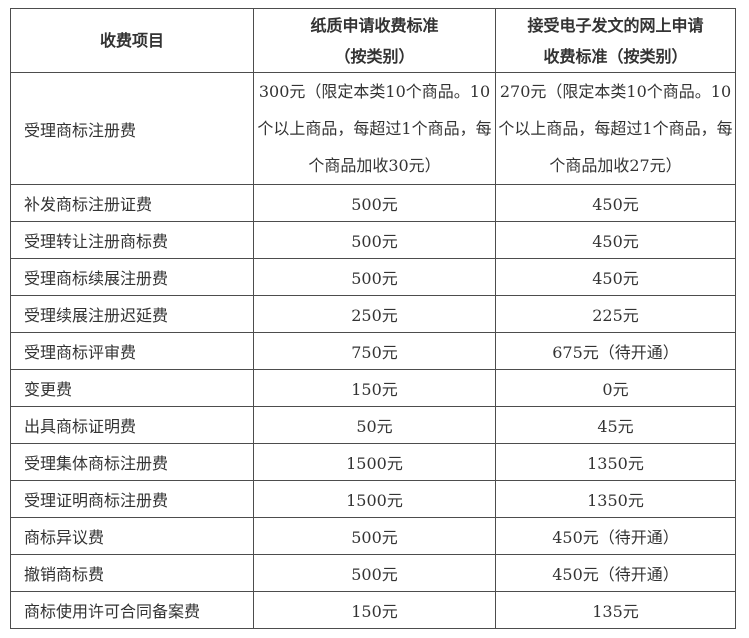  Describe the element at coordinates (615, 40) in the screenshot. I see `header-online-fee: 接受电子发文的网上申请 收费标准（按类别）` at that location.